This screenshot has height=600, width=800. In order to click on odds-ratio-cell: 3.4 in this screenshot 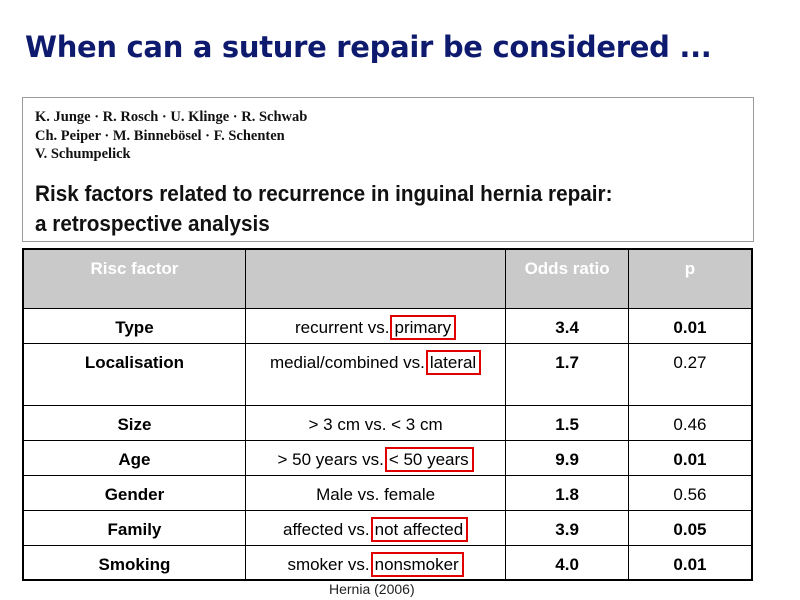, I will do `click(567, 325)`.